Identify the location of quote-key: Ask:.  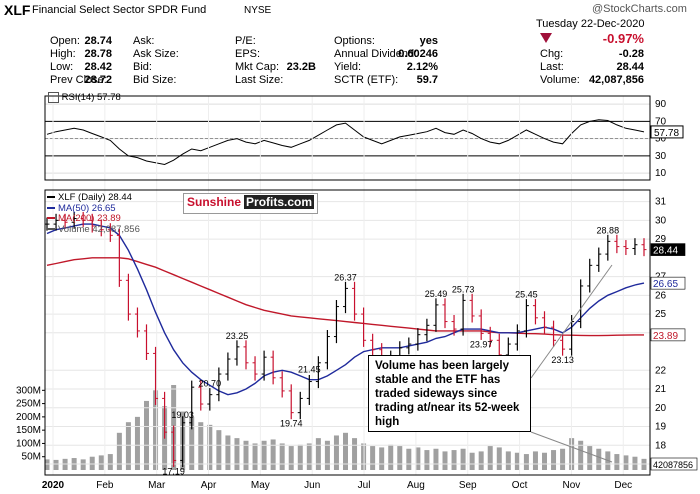
(144, 41).